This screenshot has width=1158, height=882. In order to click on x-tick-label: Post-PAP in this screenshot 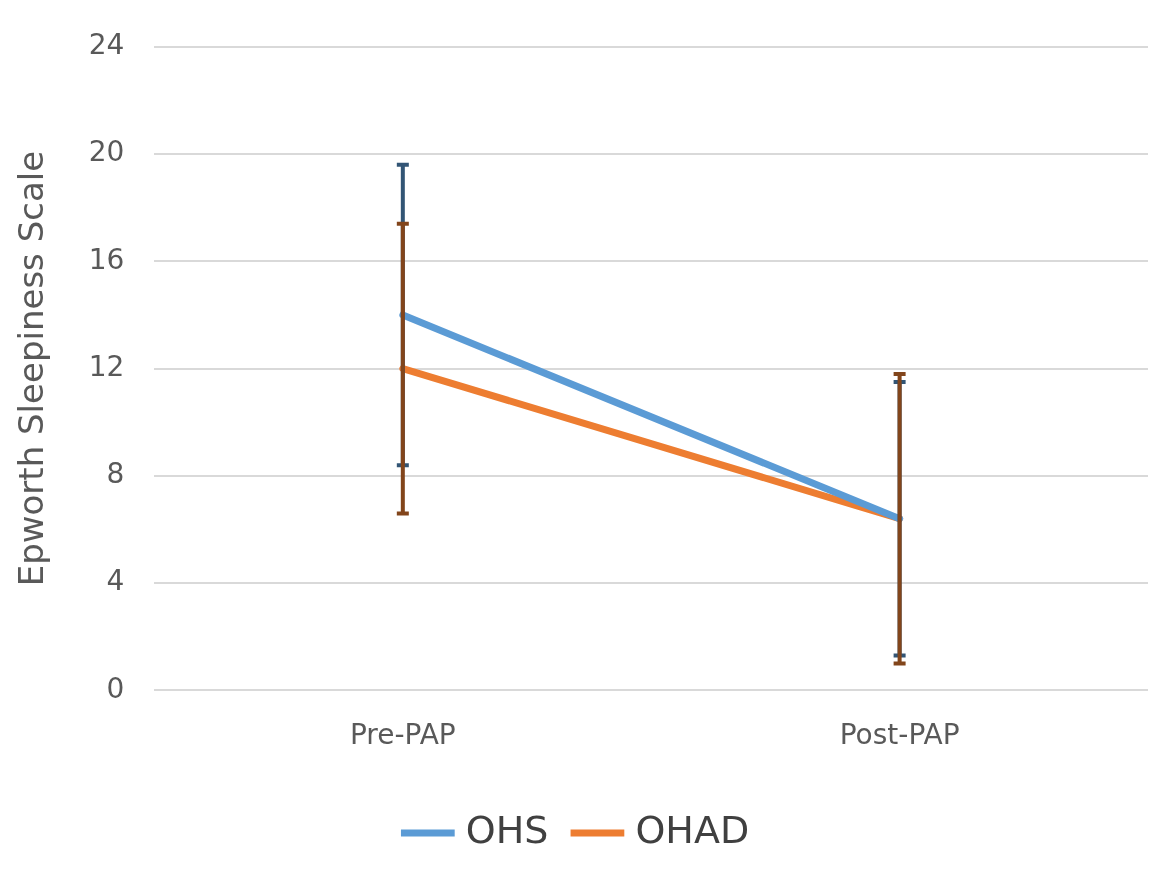, I will do `click(899, 735)`.